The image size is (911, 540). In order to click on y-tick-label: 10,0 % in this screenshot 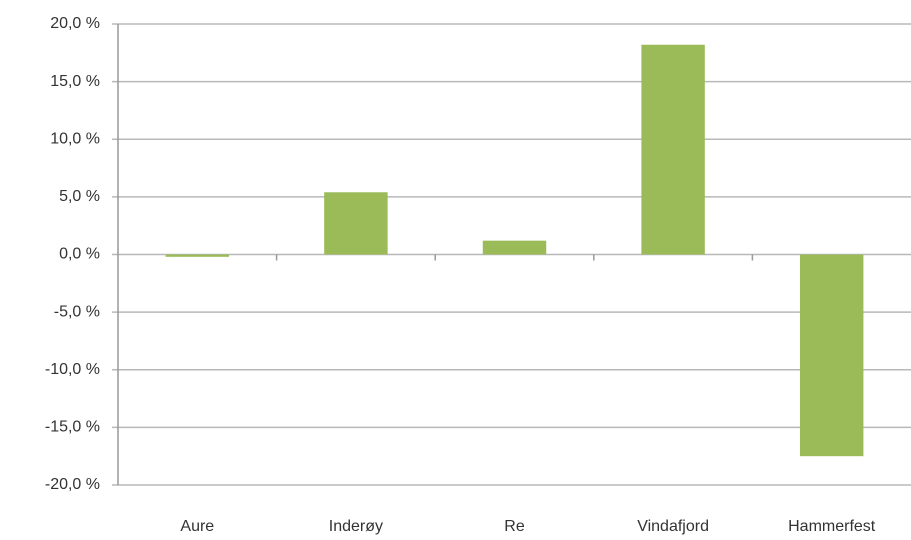, I will do `click(75, 138)`.